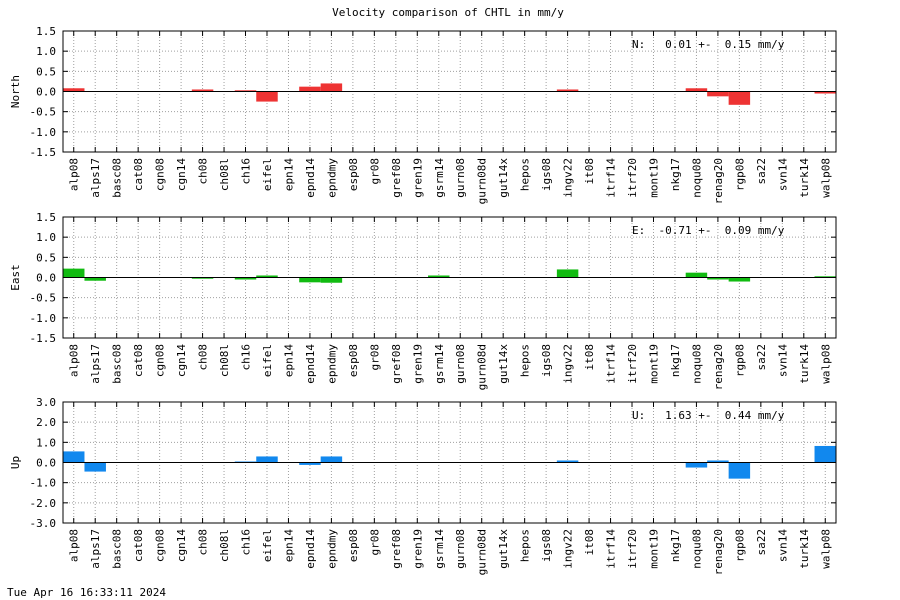 This screenshot has width=900, height=600. I want to click on x-tick-label: basc08, so click(117, 549).